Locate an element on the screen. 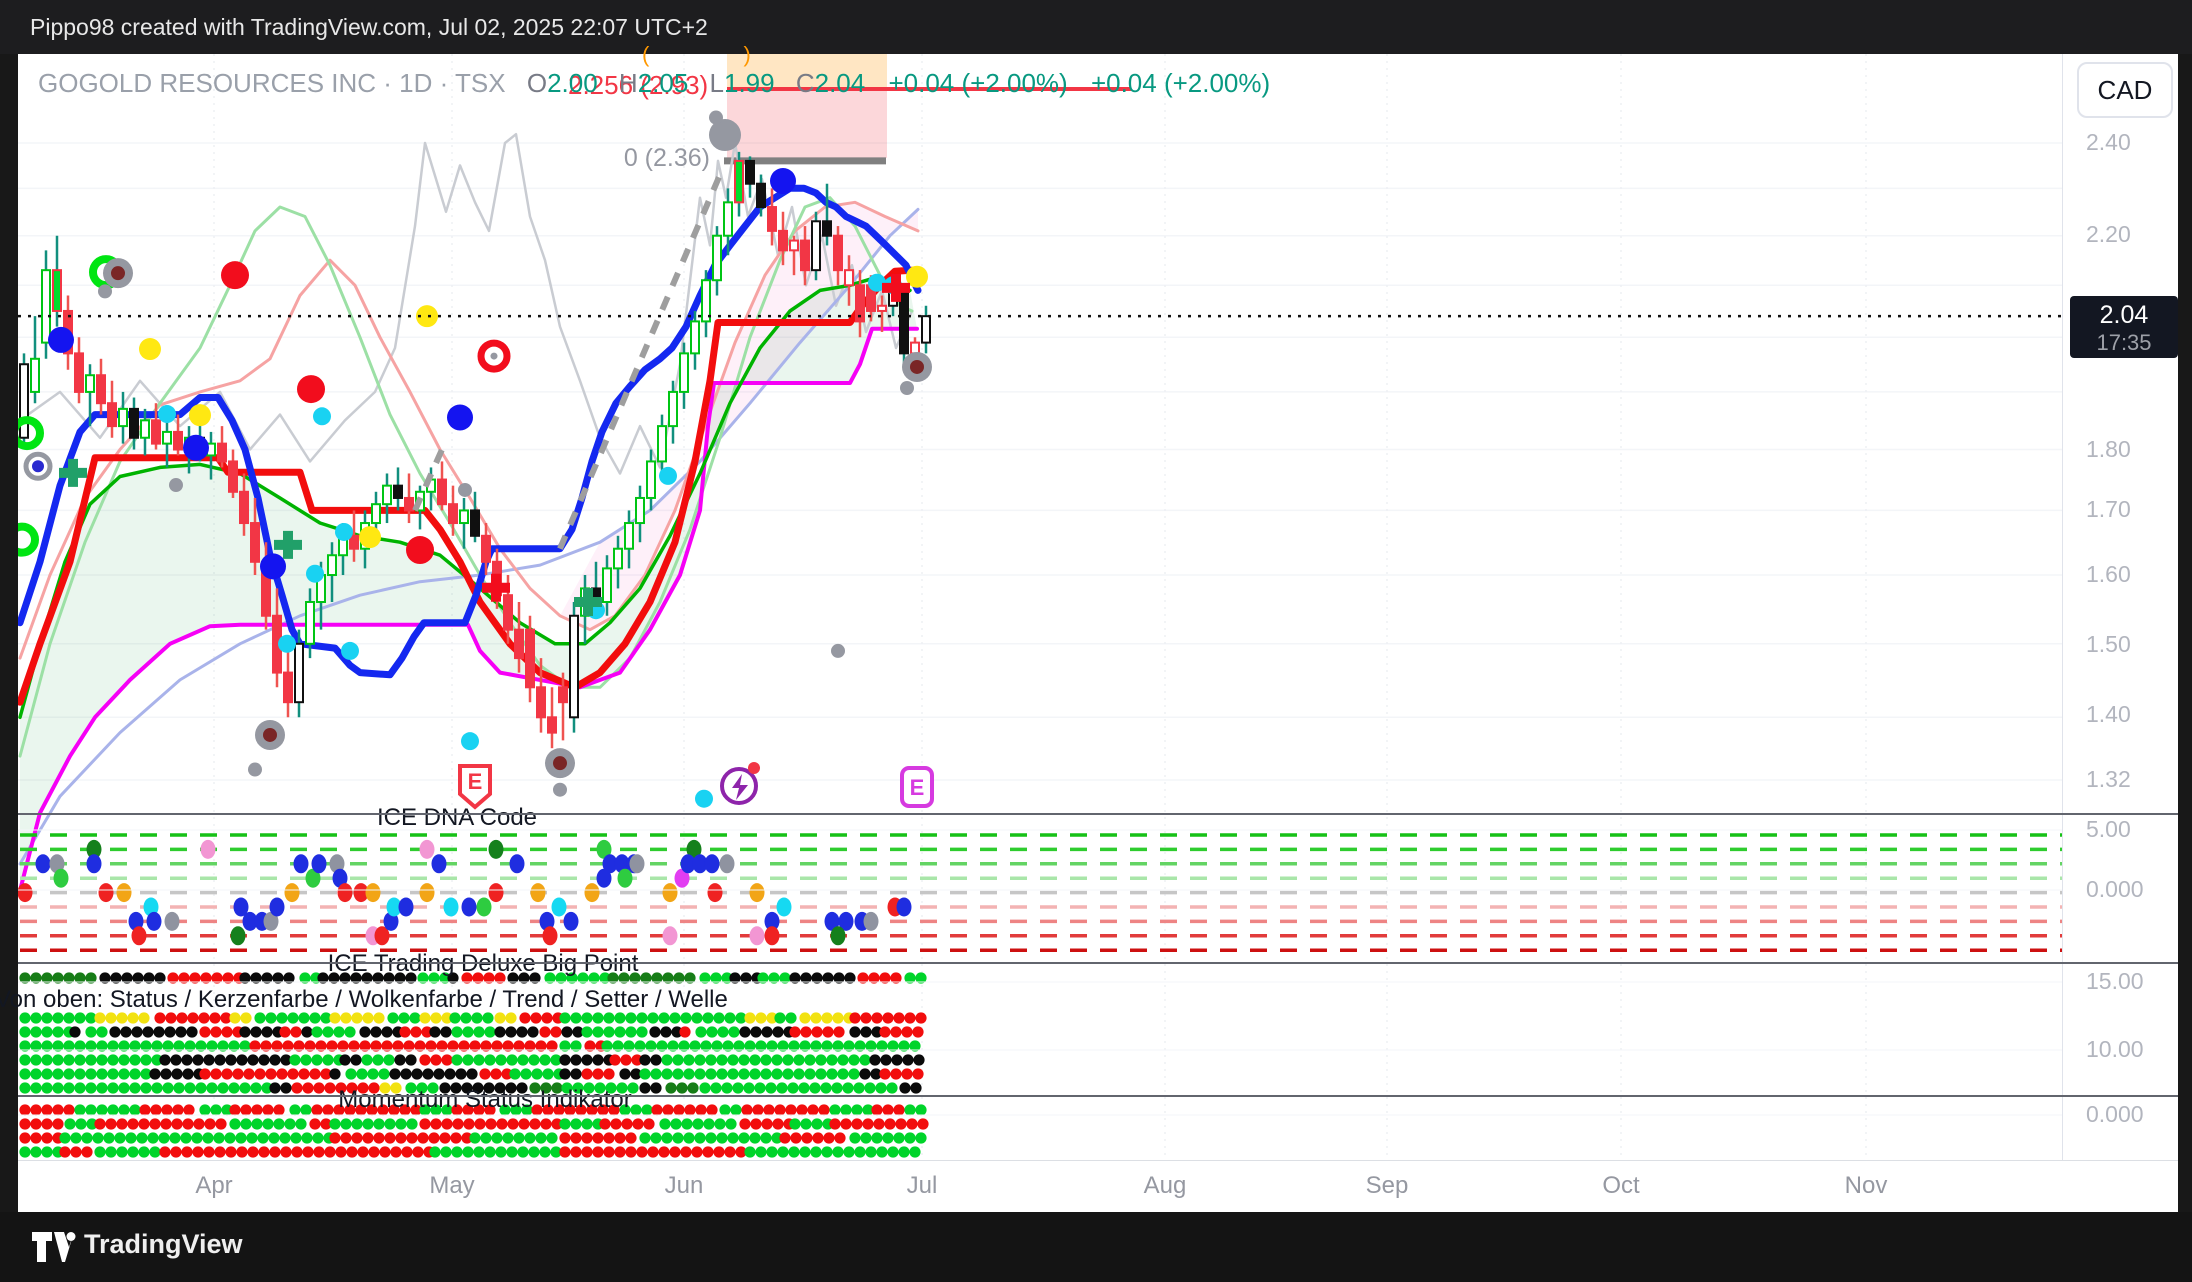 This screenshot has width=2192, height=1282. price-axis-tick: 1.50 is located at coordinates (2108, 644).